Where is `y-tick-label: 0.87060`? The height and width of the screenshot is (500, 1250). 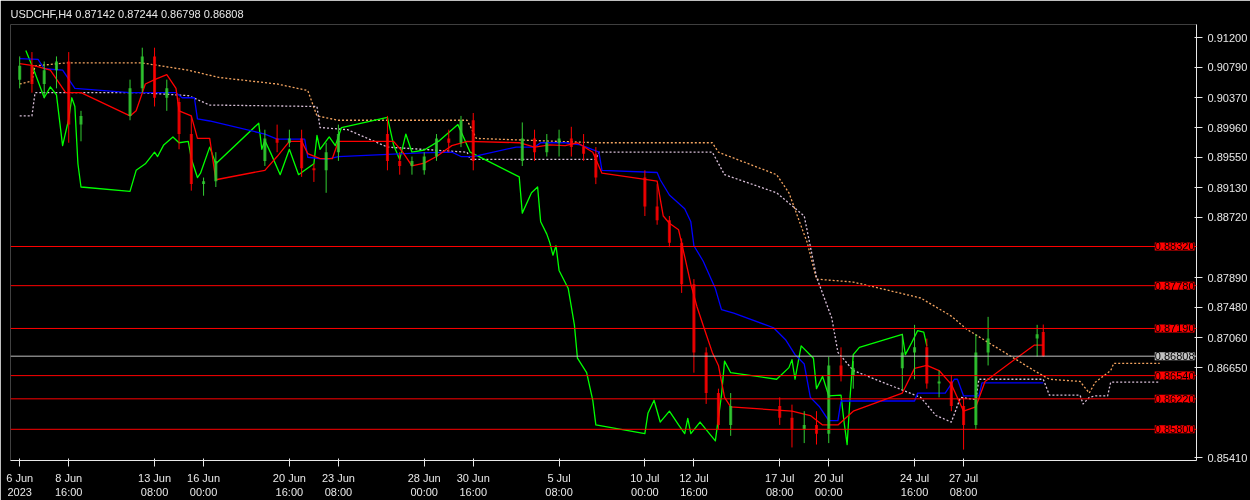
y-tick-label: 0.87060 is located at coordinates (1227, 337).